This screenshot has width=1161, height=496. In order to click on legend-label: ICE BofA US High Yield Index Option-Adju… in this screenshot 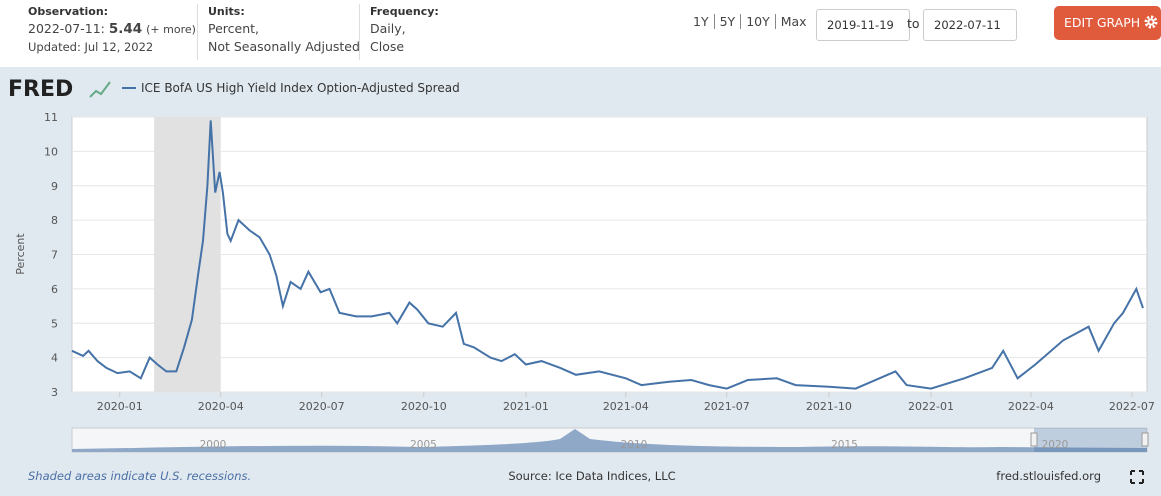, I will do `click(300, 88)`.